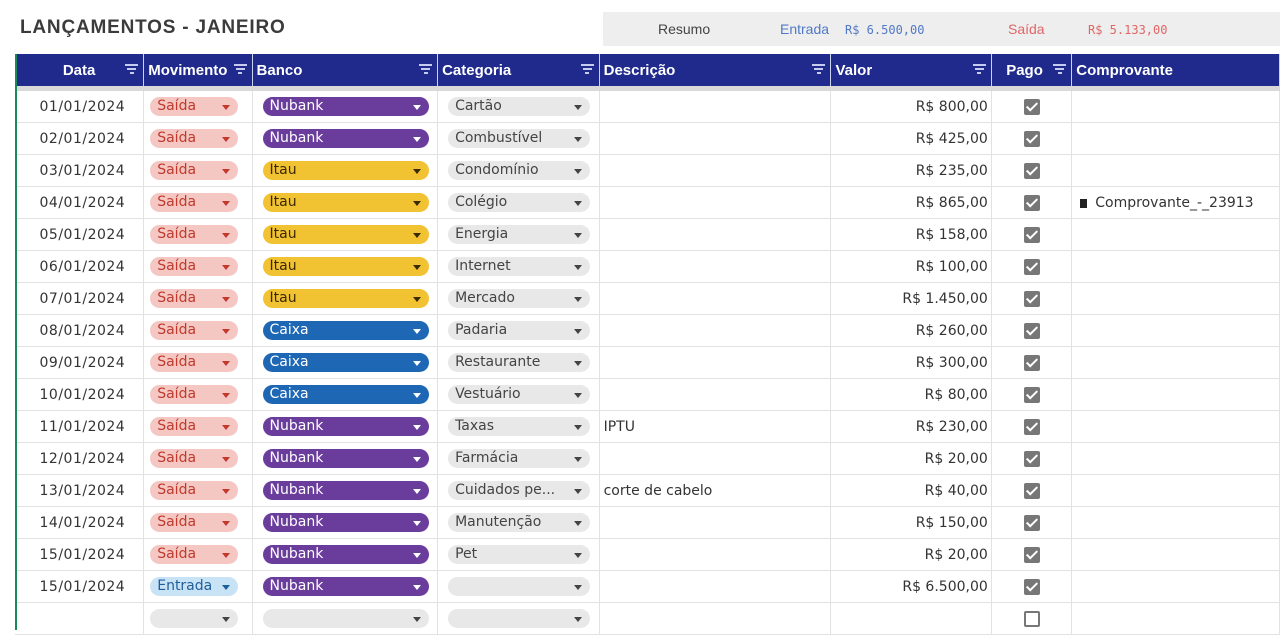  Describe the element at coordinates (345, 618) in the screenshot. I see `banco-dropdown` at that location.